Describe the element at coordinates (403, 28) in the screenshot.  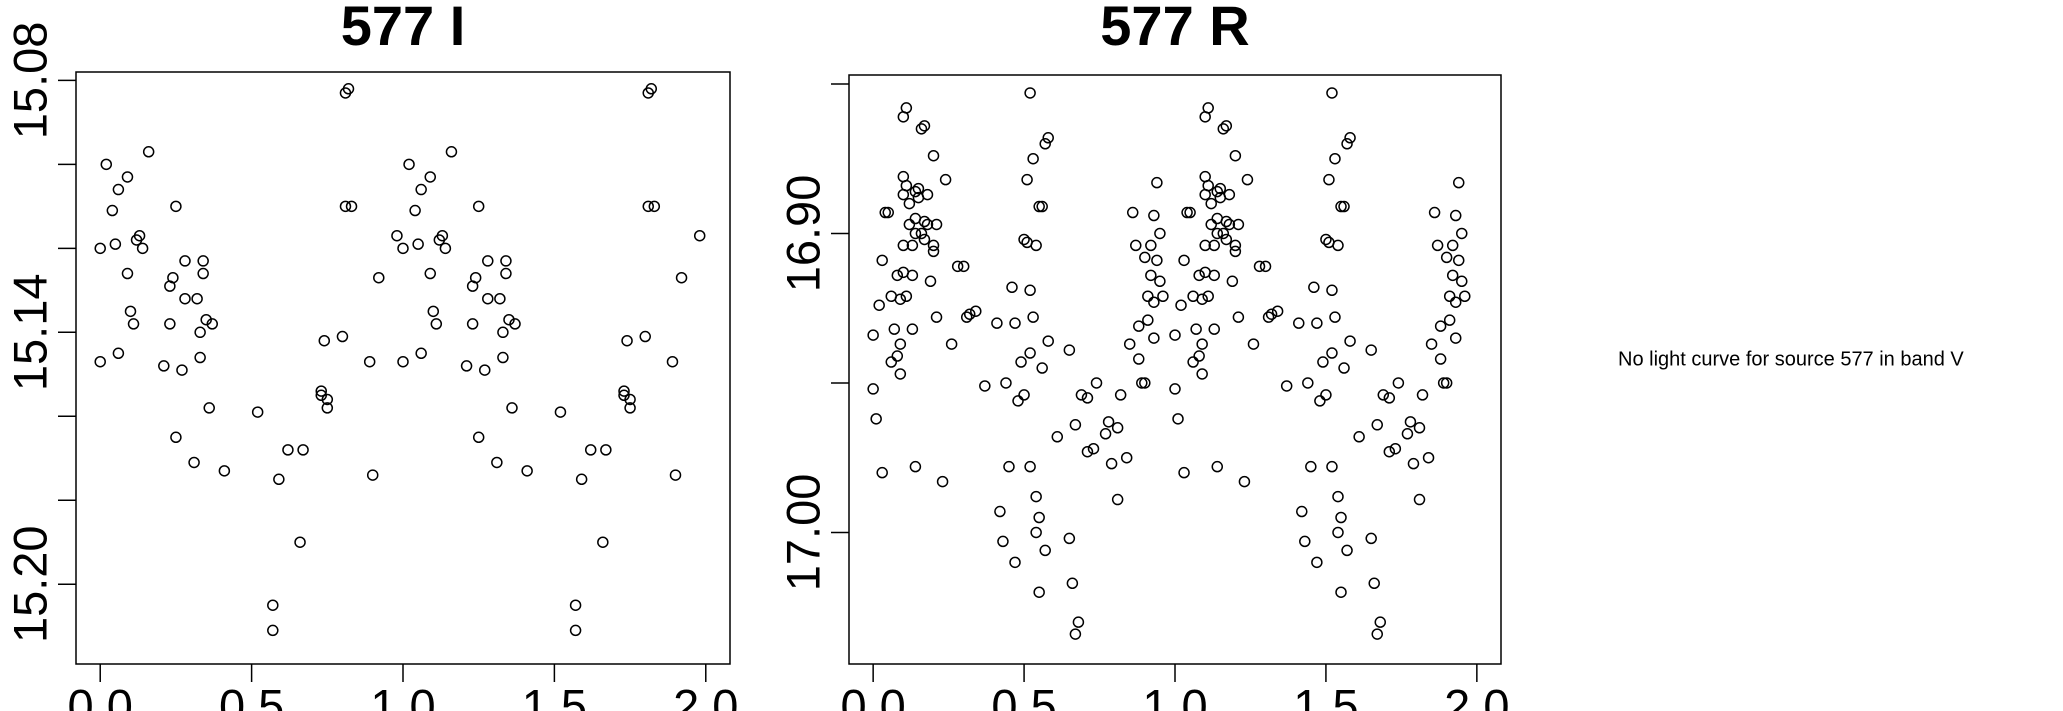
I see `chart-title: 577 I` at that location.